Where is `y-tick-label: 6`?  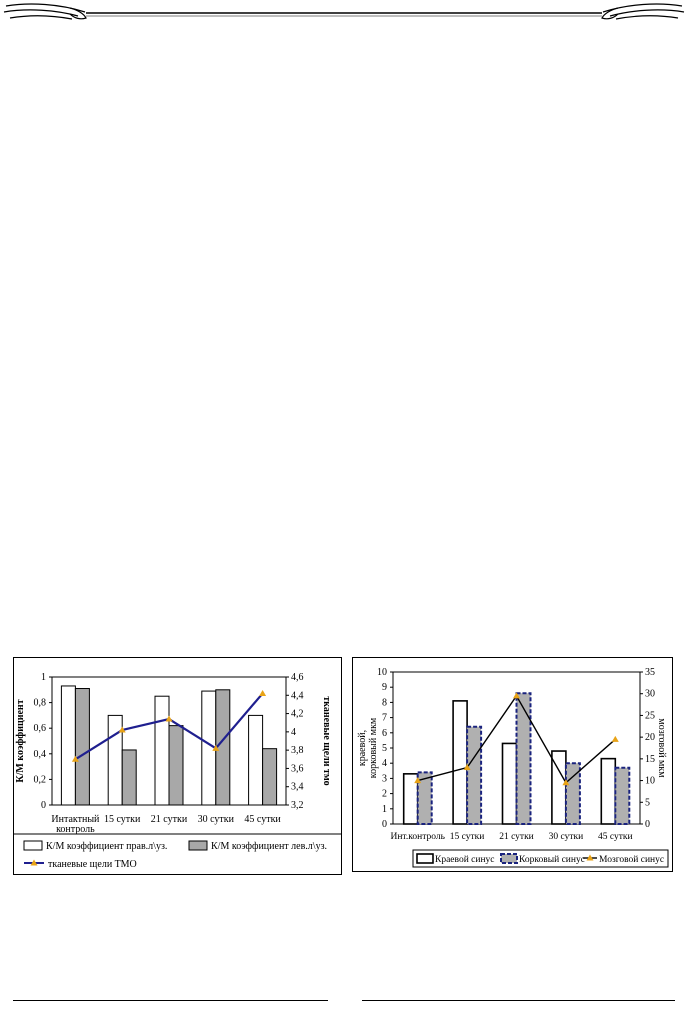
y-tick-label: 6 is located at coordinates (384, 733).